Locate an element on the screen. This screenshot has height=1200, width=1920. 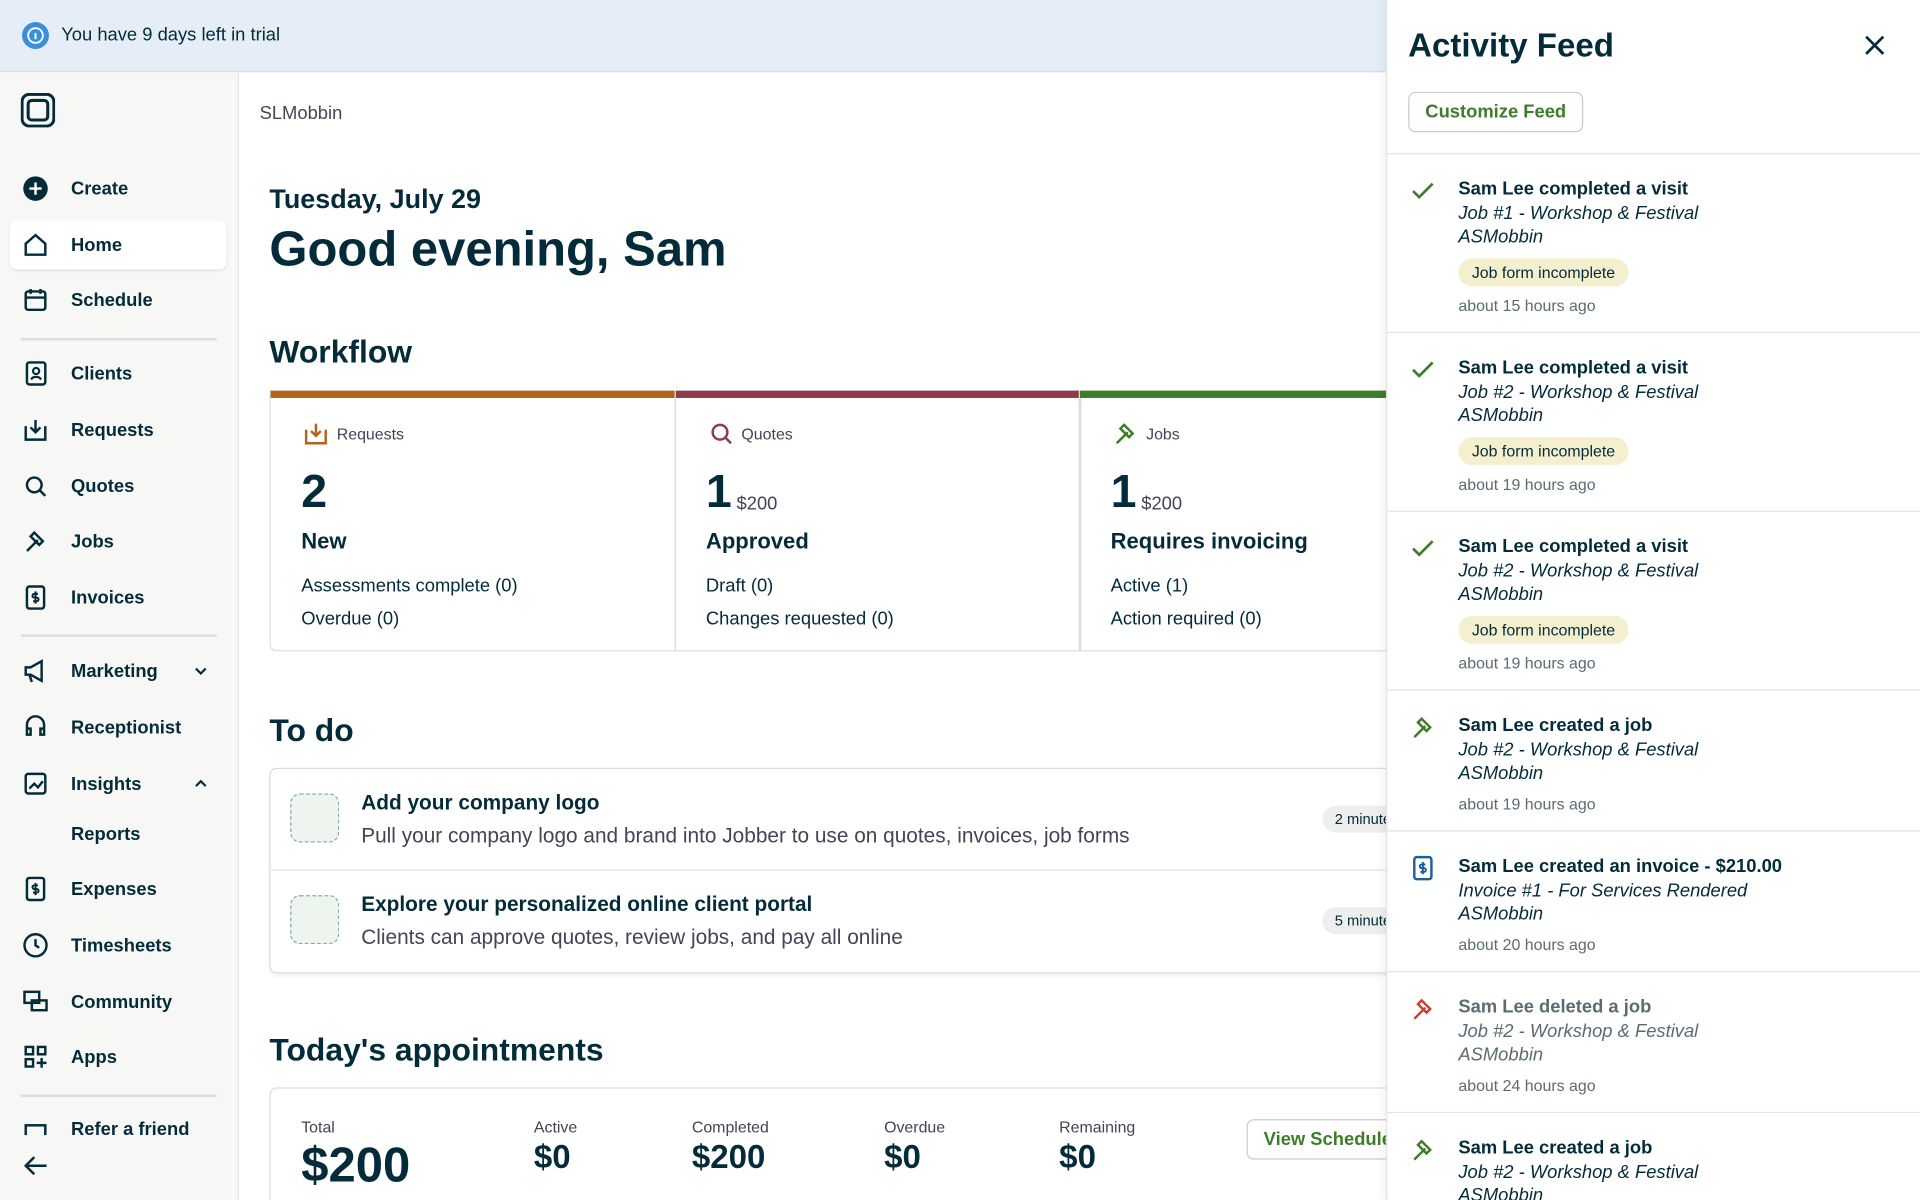
nav-item: Home is located at coordinates (118, 245).